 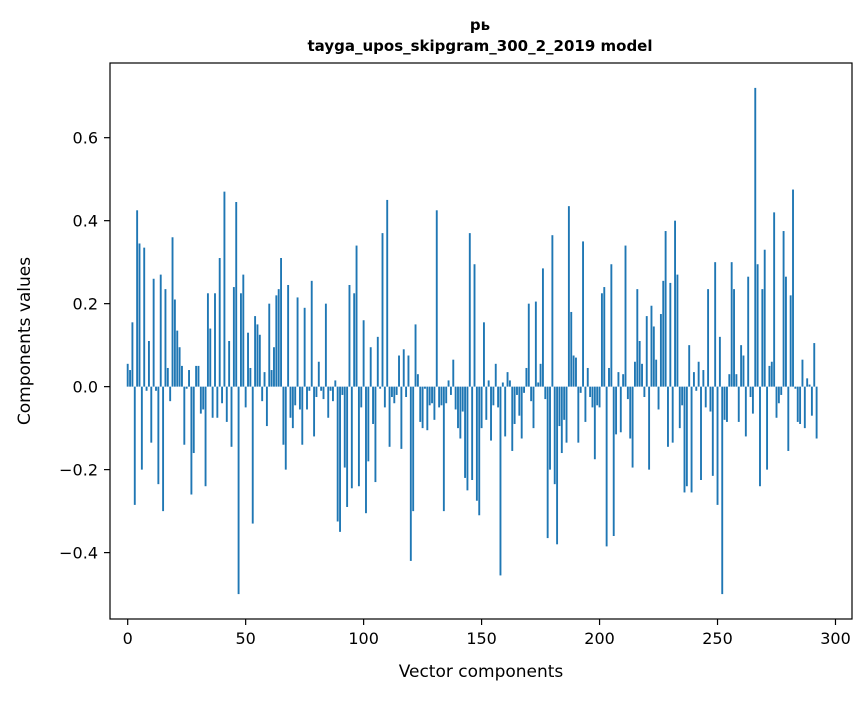 What do you see at coordinates (245, 638) in the screenshot?
I see `x-tick-label: 50` at bounding box center [245, 638].